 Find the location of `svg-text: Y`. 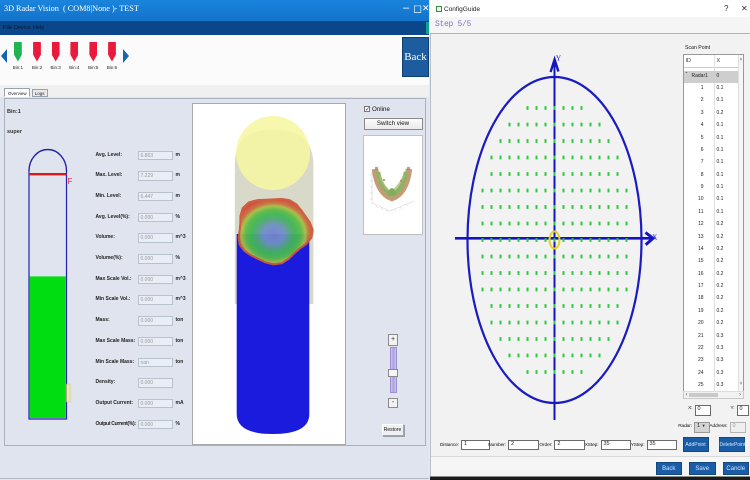

svg-text: Y is located at coordinates (559, 58).